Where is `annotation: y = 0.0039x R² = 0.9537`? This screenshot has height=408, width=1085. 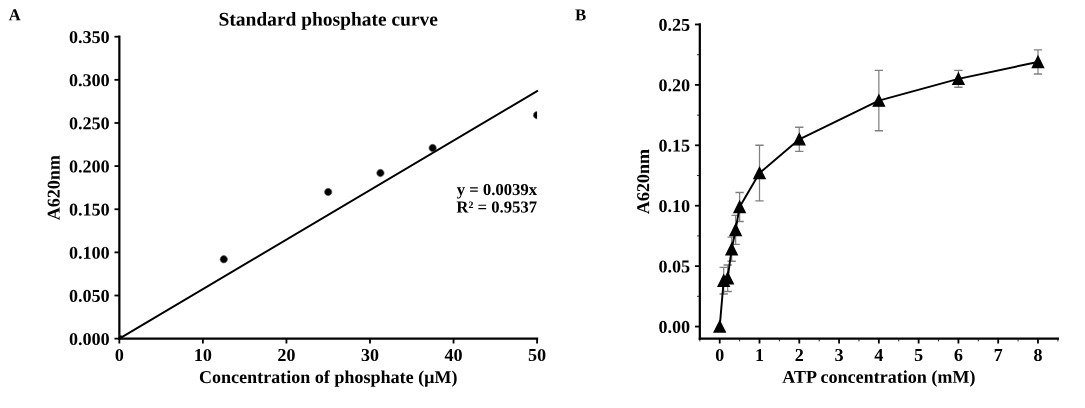
annotation: y = 0.0039x R² = 0.9537 is located at coordinates (496, 198).